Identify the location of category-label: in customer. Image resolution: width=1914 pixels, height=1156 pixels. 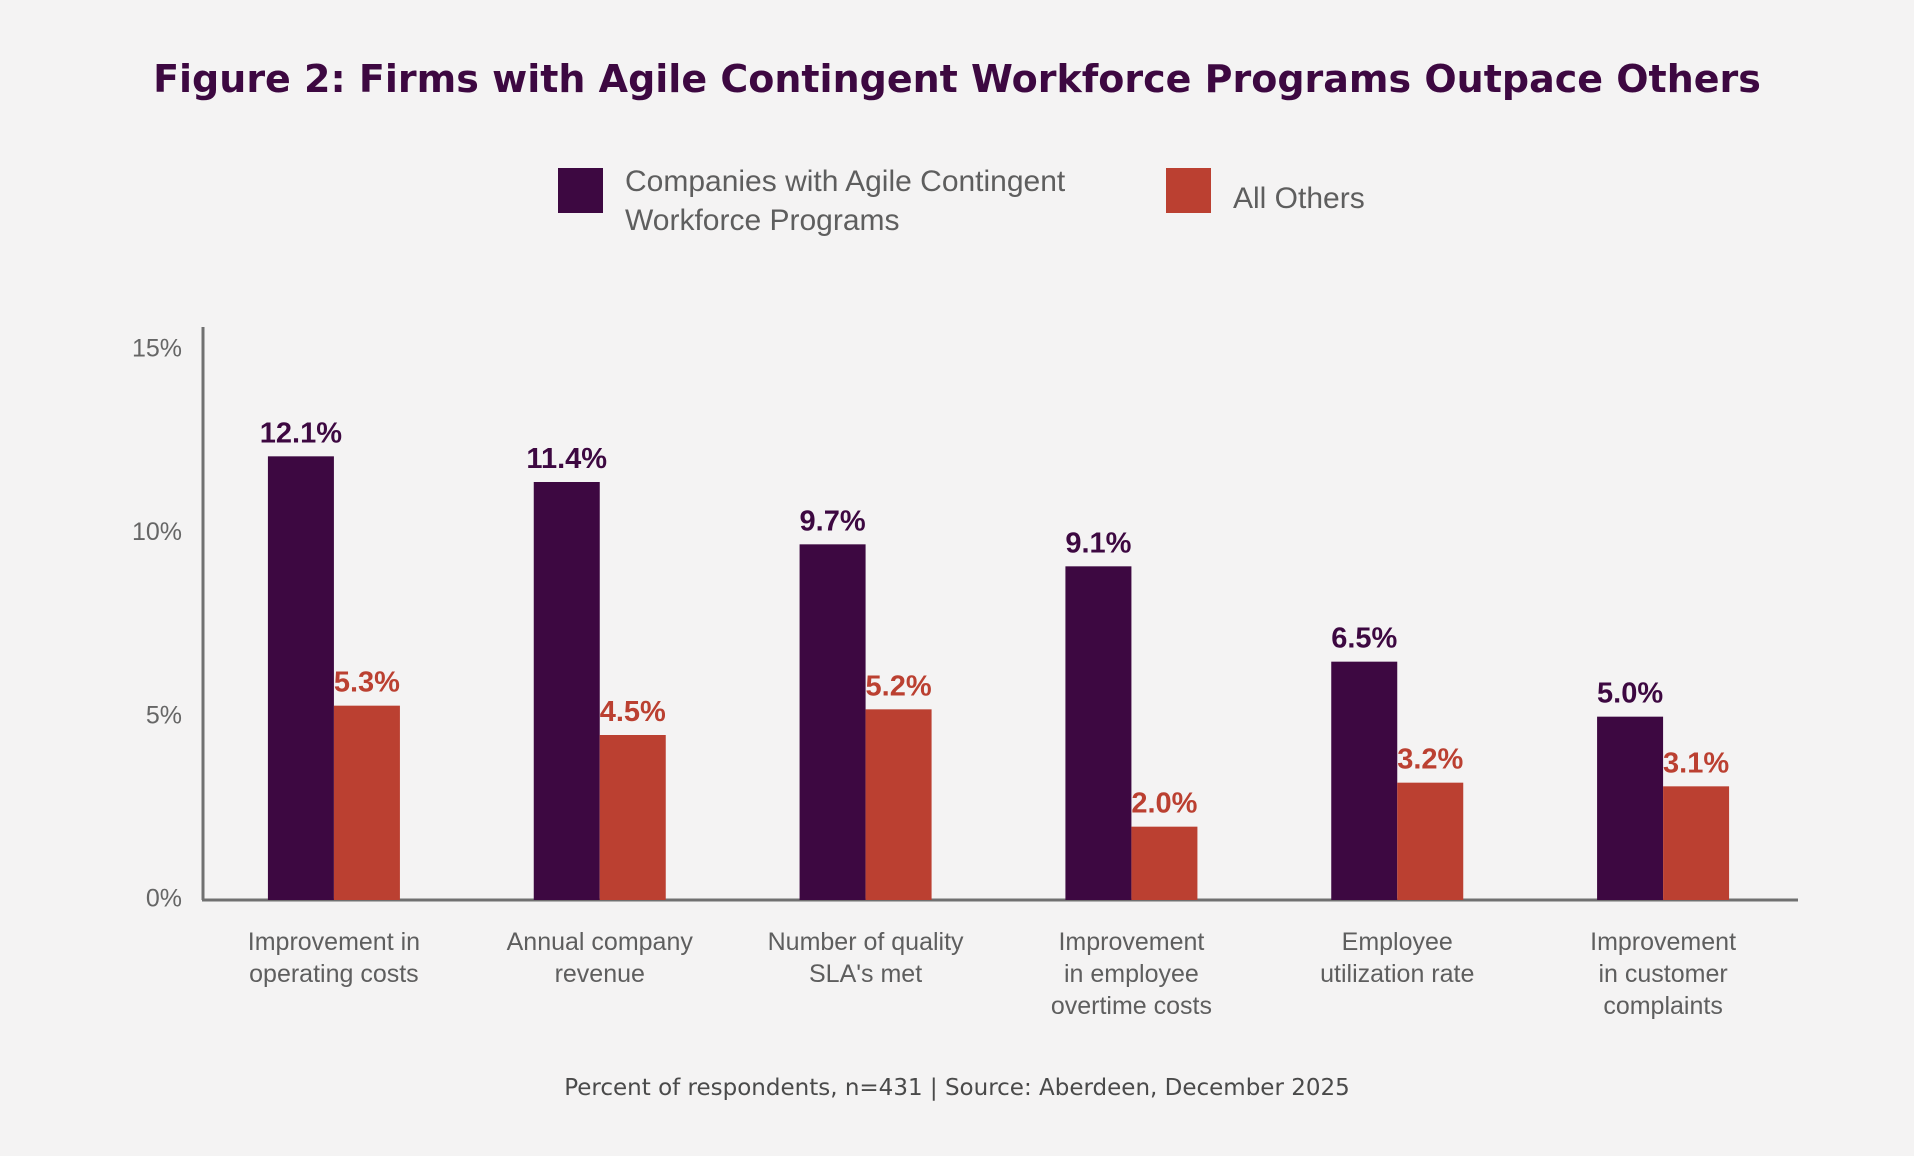
(1662, 974).